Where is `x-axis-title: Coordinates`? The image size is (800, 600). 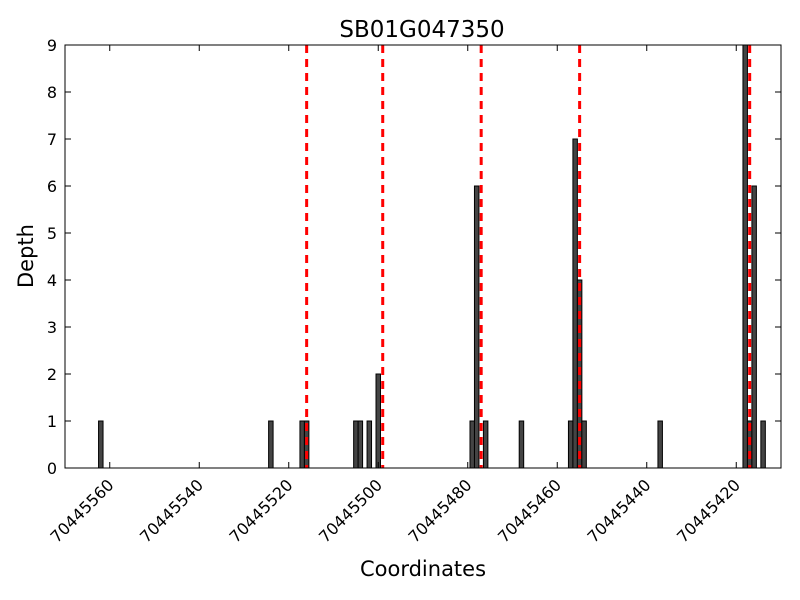
x-axis-title: Coordinates is located at coordinates (423, 569).